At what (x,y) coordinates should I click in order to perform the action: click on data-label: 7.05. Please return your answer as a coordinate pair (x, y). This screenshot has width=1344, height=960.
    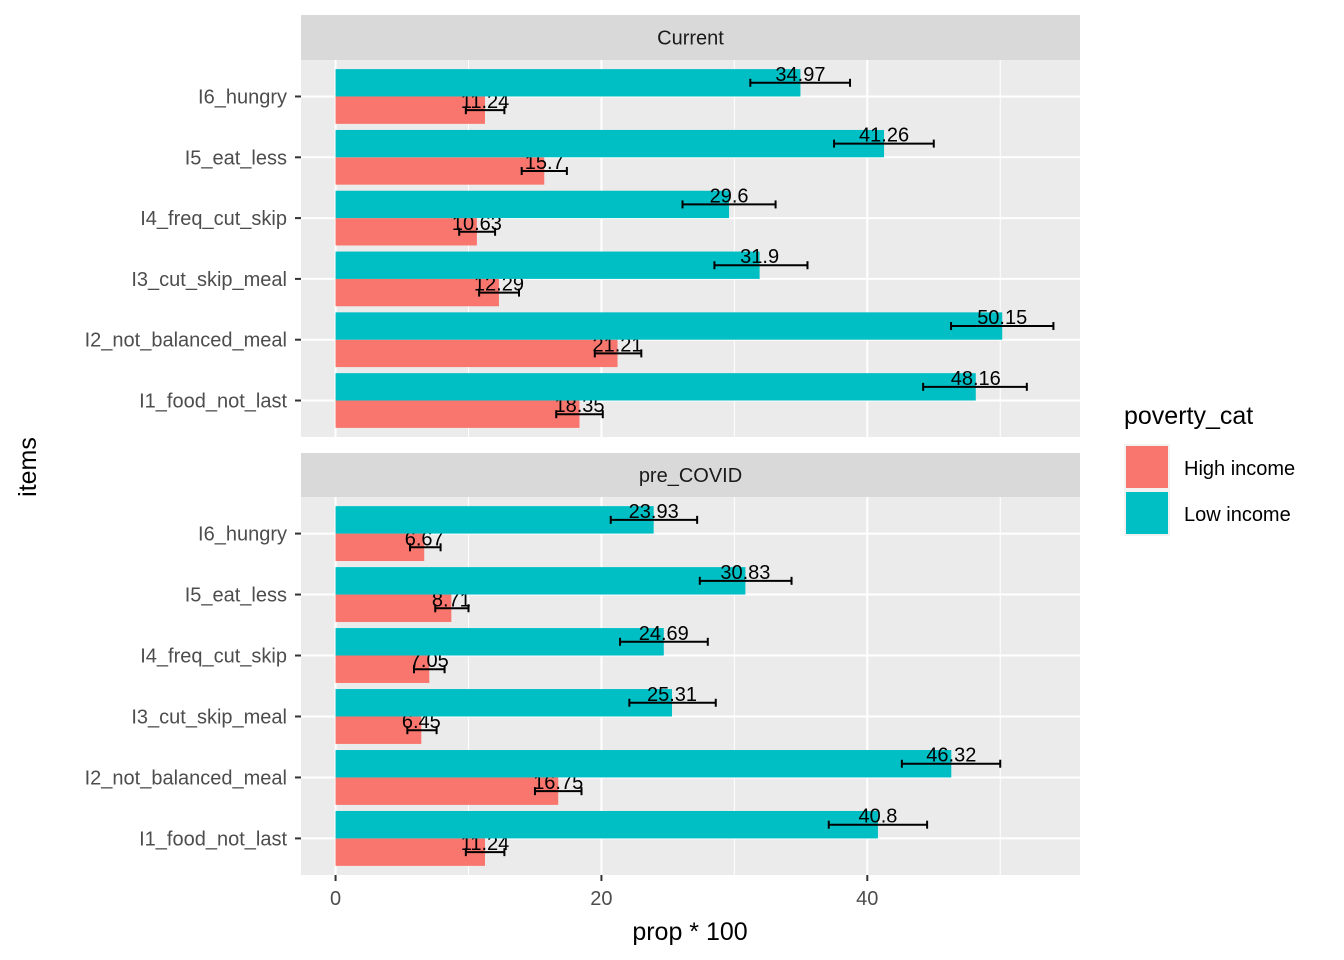
    Looking at the image, I should click on (429, 661).